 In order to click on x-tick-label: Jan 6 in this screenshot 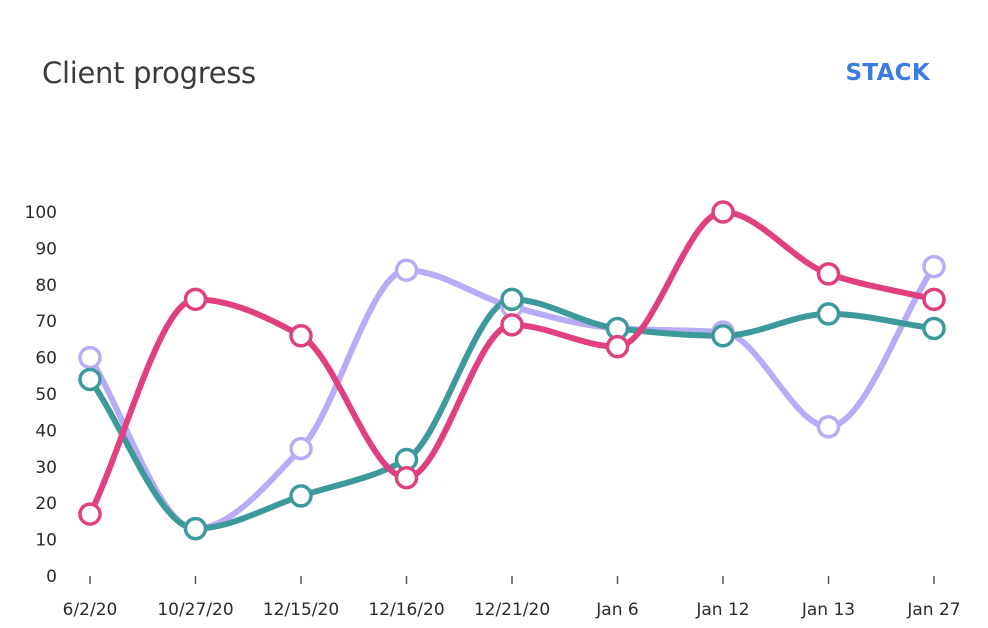, I will do `click(616, 610)`.